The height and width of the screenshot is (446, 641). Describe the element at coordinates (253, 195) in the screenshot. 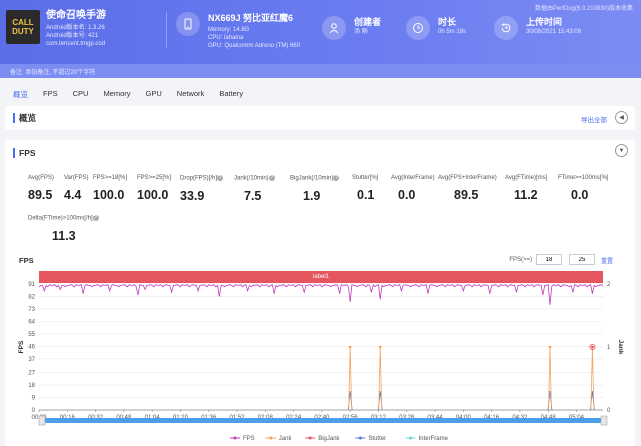

I see `metric-value: 7.5` at that location.